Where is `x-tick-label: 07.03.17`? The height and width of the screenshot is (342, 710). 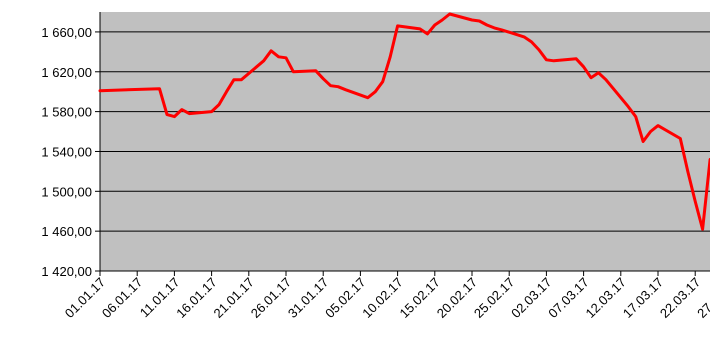
x-tick-label: 07.03.17 is located at coordinates (568, 298).